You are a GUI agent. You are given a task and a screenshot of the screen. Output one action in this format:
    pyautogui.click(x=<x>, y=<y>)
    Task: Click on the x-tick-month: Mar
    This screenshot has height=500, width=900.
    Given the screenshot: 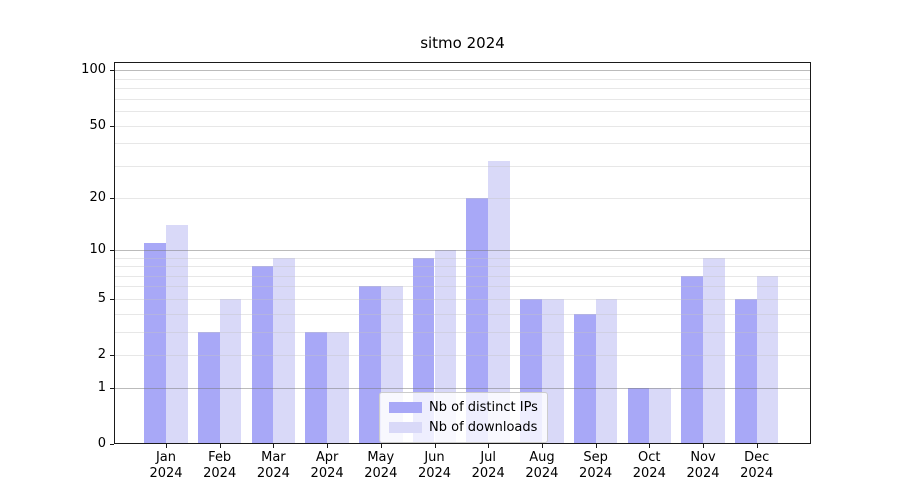 What is the action you would take?
    pyautogui.click(x=273, y=457)
    